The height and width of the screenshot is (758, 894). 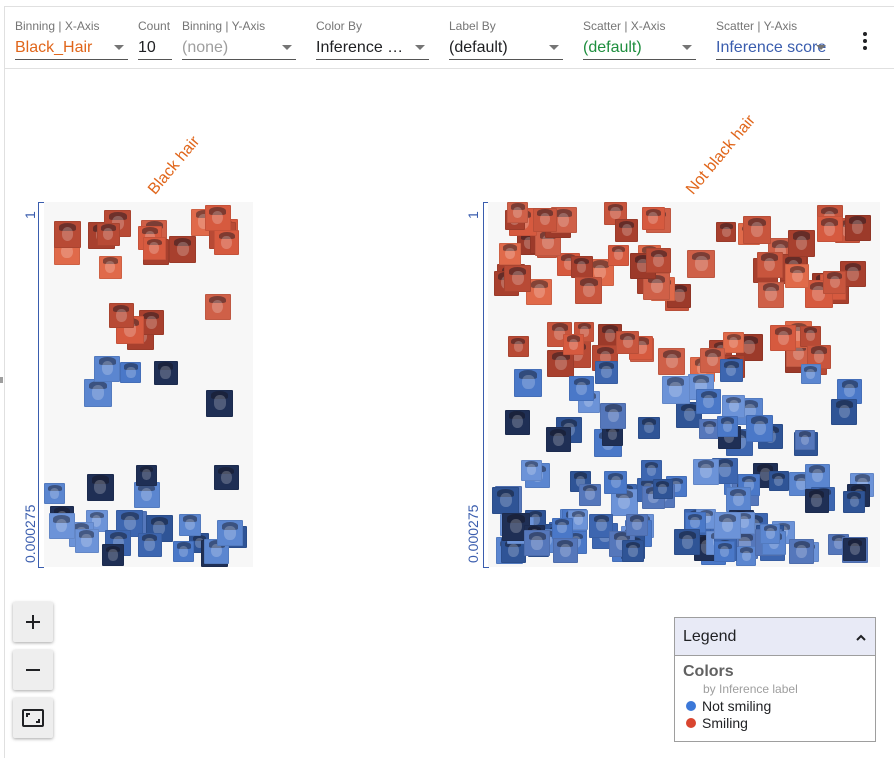 I want to click on resize-handle, so click(x=1, y=380).